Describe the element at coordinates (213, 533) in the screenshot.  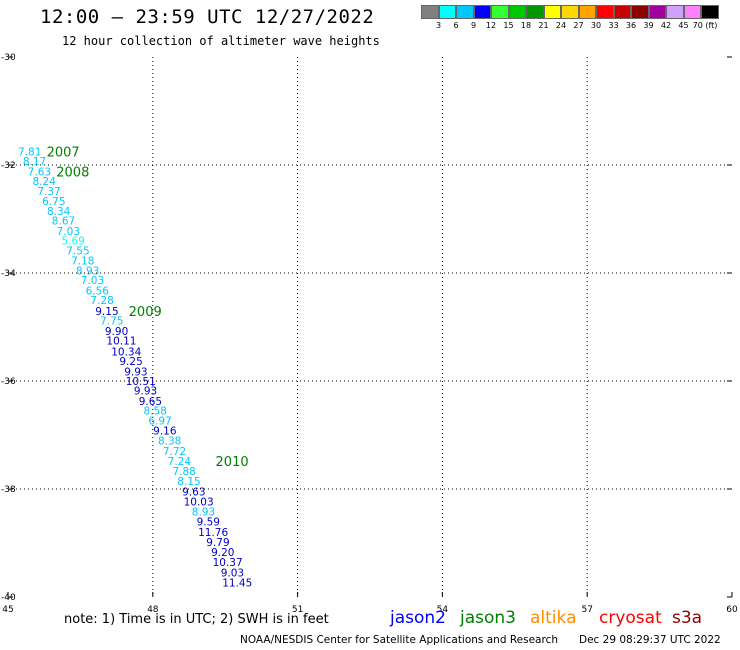
I see `wave-height-label: 11.76` at that location.